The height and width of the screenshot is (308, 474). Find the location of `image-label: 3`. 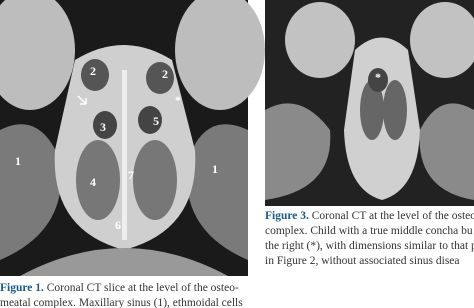

image-label: 3 is located at coordinates (103, 127).